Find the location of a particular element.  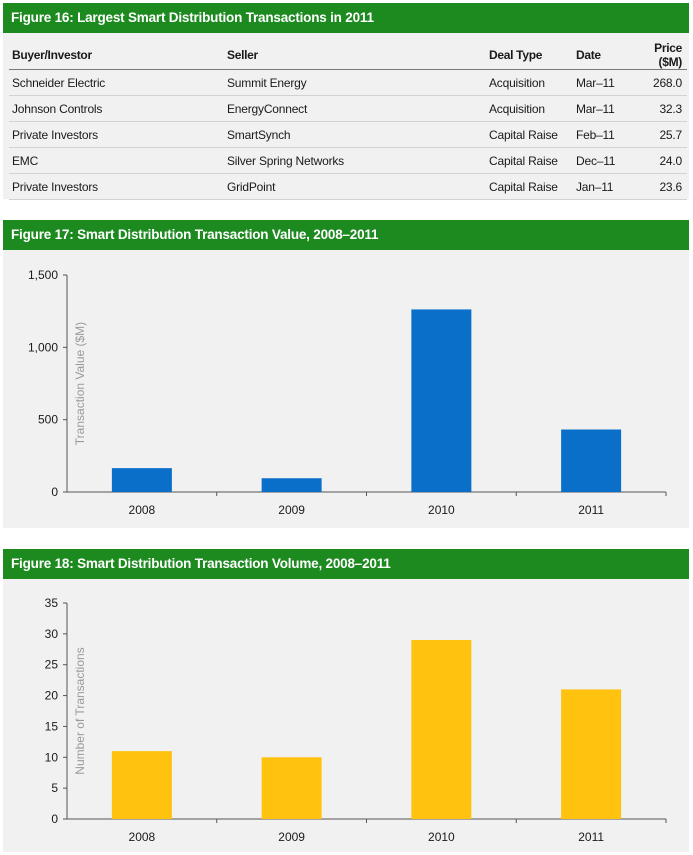

column-header-seller: Seller is located at coordinates (355, 55).